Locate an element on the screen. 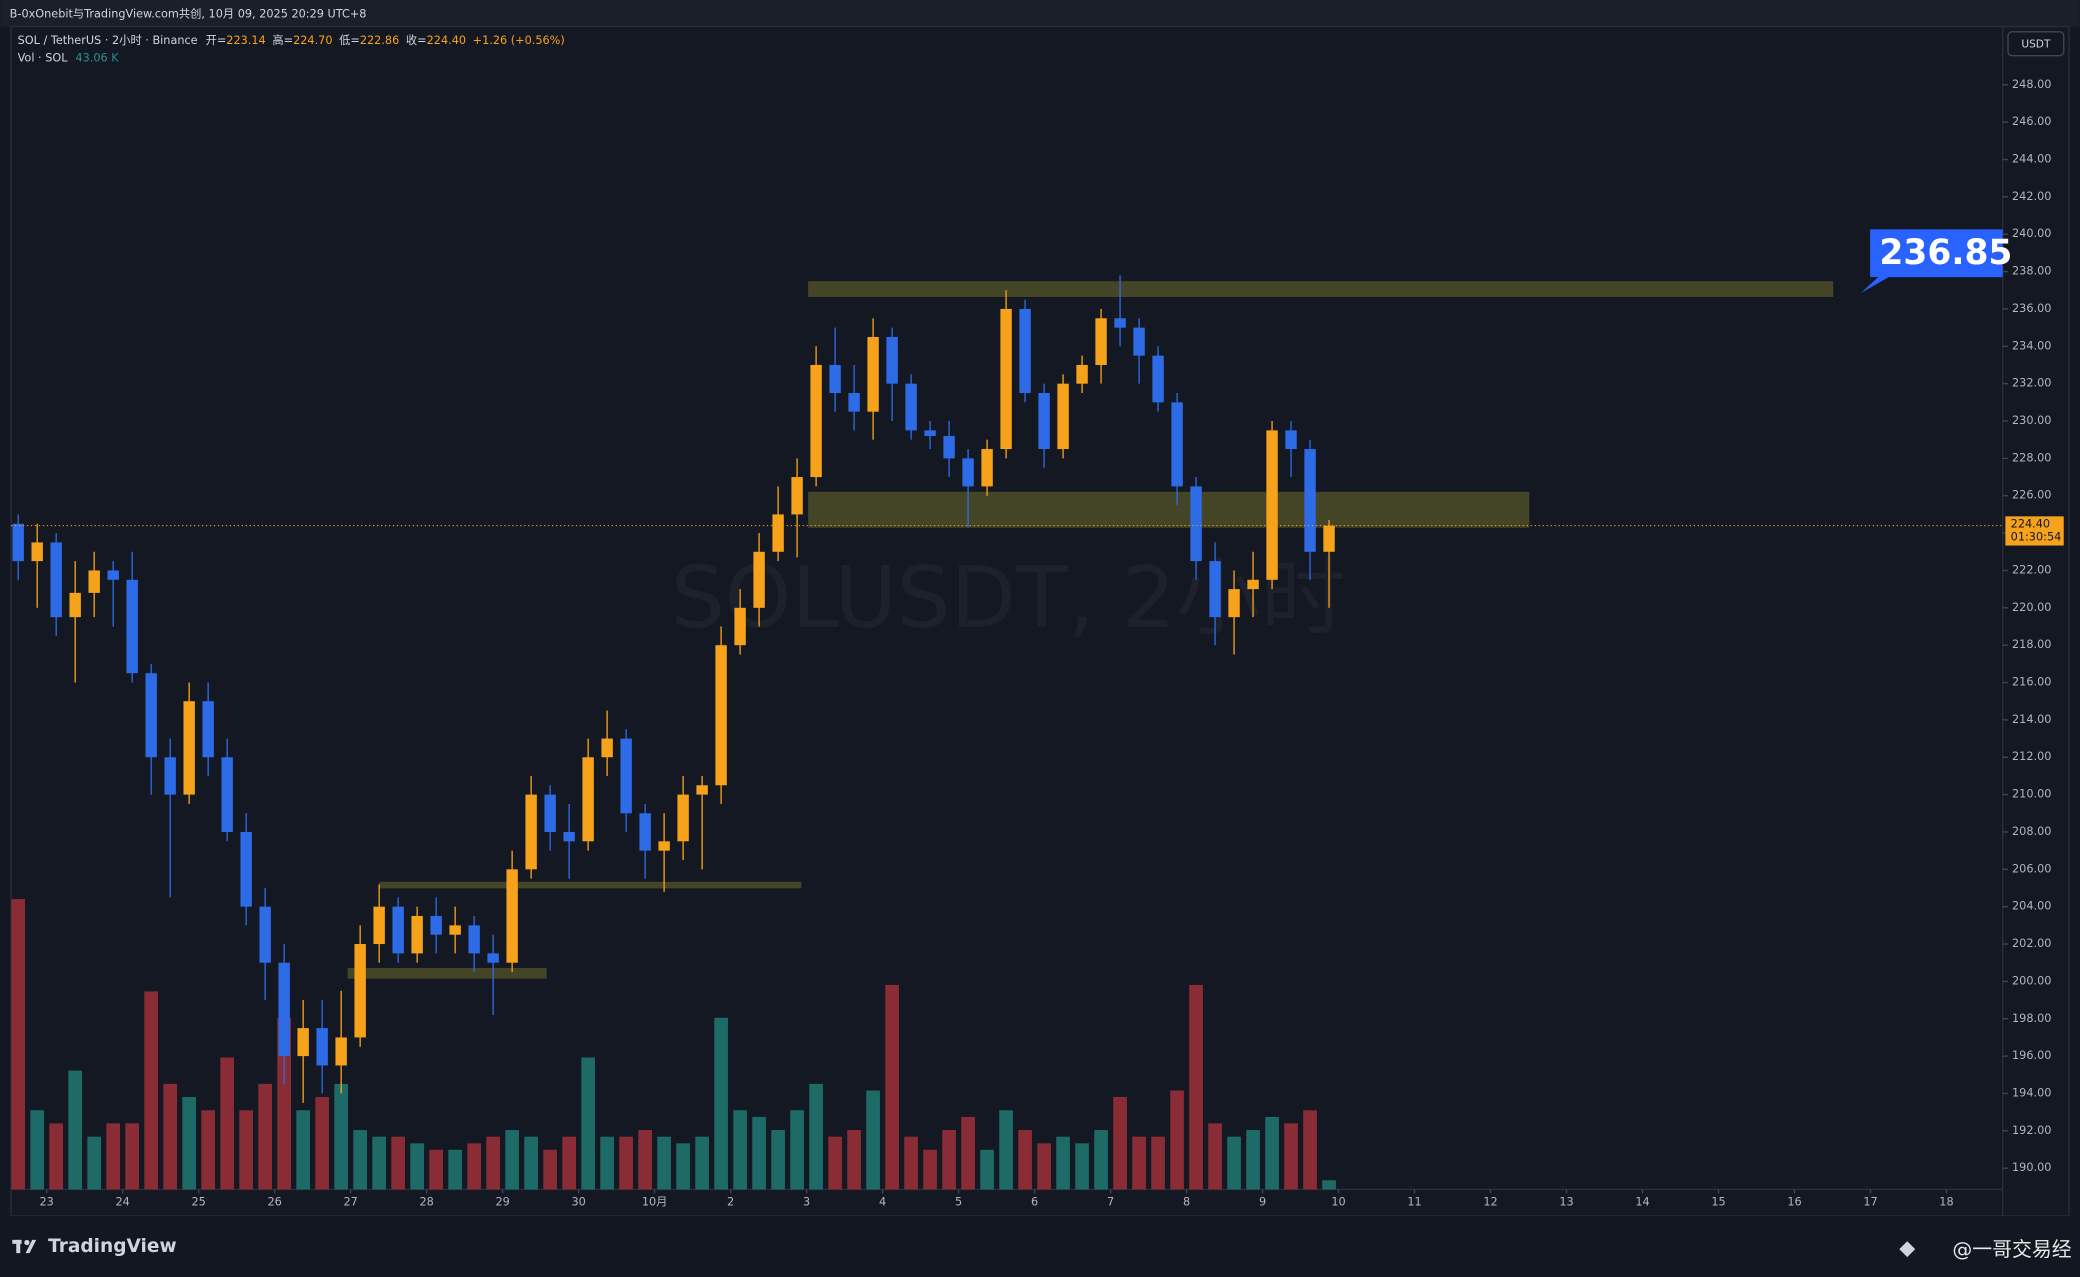 Image resolution: width=2080 pixels, height=1277 pixels. x-tick-label: 11 is located at coordinates (1414, 1202).